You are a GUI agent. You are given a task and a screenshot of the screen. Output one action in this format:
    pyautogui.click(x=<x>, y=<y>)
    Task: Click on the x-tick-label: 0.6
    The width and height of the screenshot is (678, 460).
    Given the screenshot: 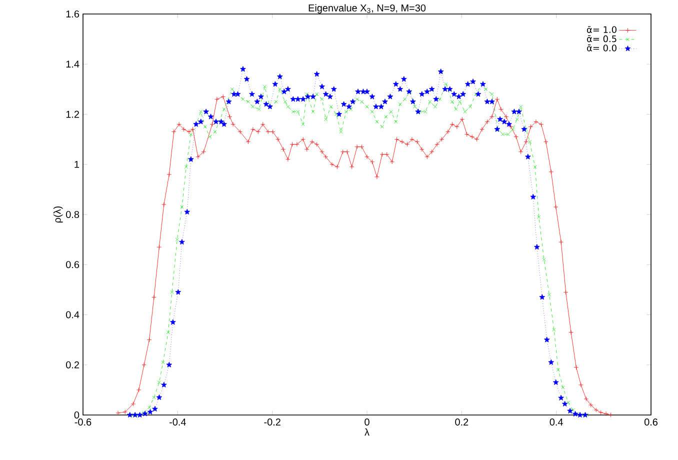 What is the action you would take?
    pyautogui.click(x=651, y=422)
    